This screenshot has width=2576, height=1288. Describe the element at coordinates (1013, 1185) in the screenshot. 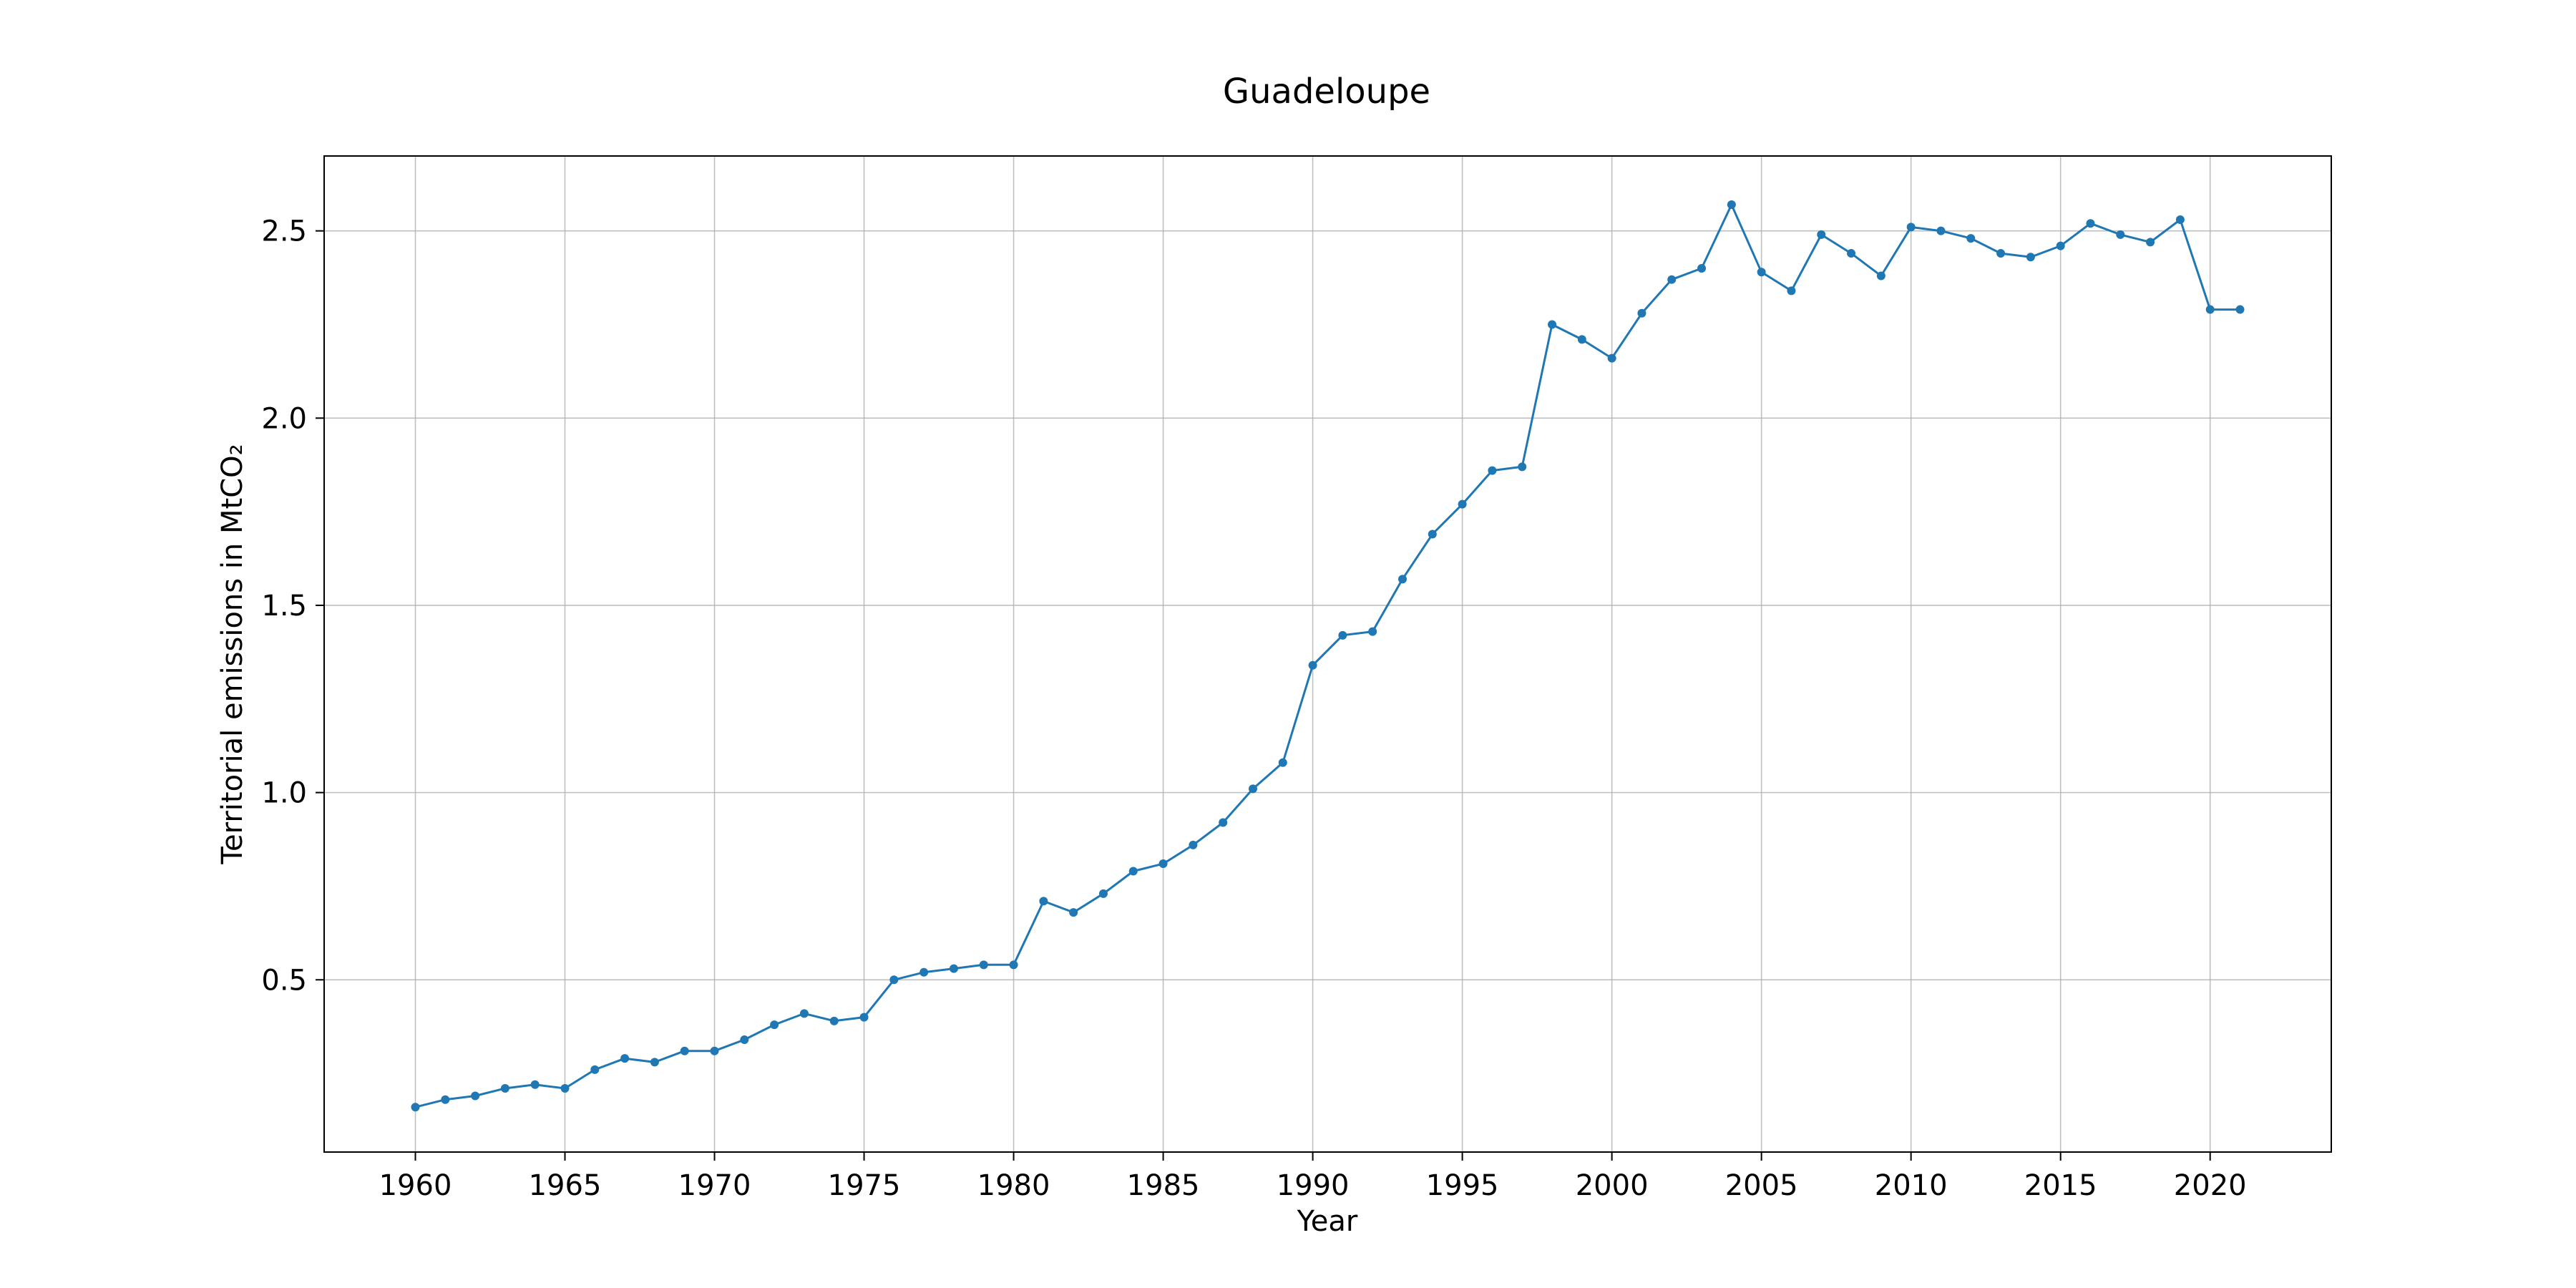

I see `x-tick-label: 1980` at that location.